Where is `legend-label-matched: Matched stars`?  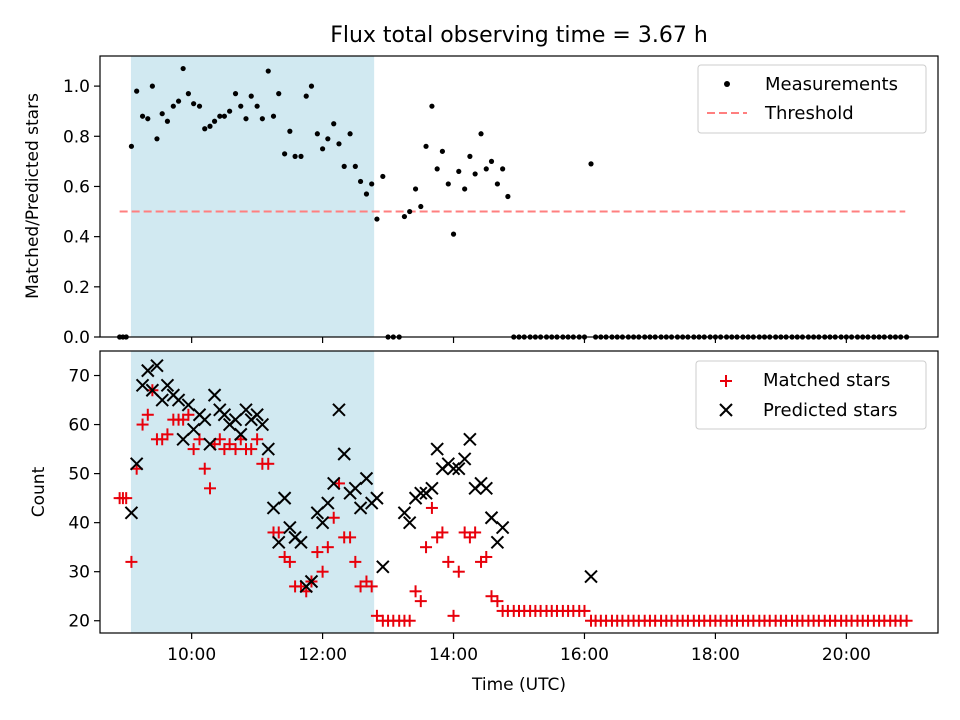
legend-label-matched: Matched stars is located at coordinates (826, 380).